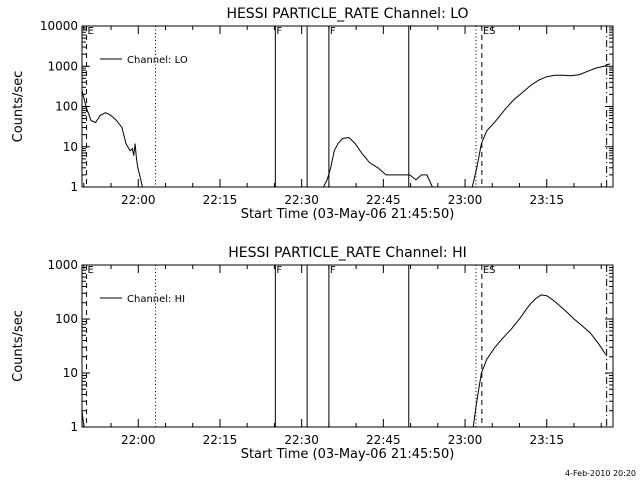 The height and width of the screenshot is (484, 640). I want to click on date-stamp: 4-Feb-2010 20:20, so click(600, 473).